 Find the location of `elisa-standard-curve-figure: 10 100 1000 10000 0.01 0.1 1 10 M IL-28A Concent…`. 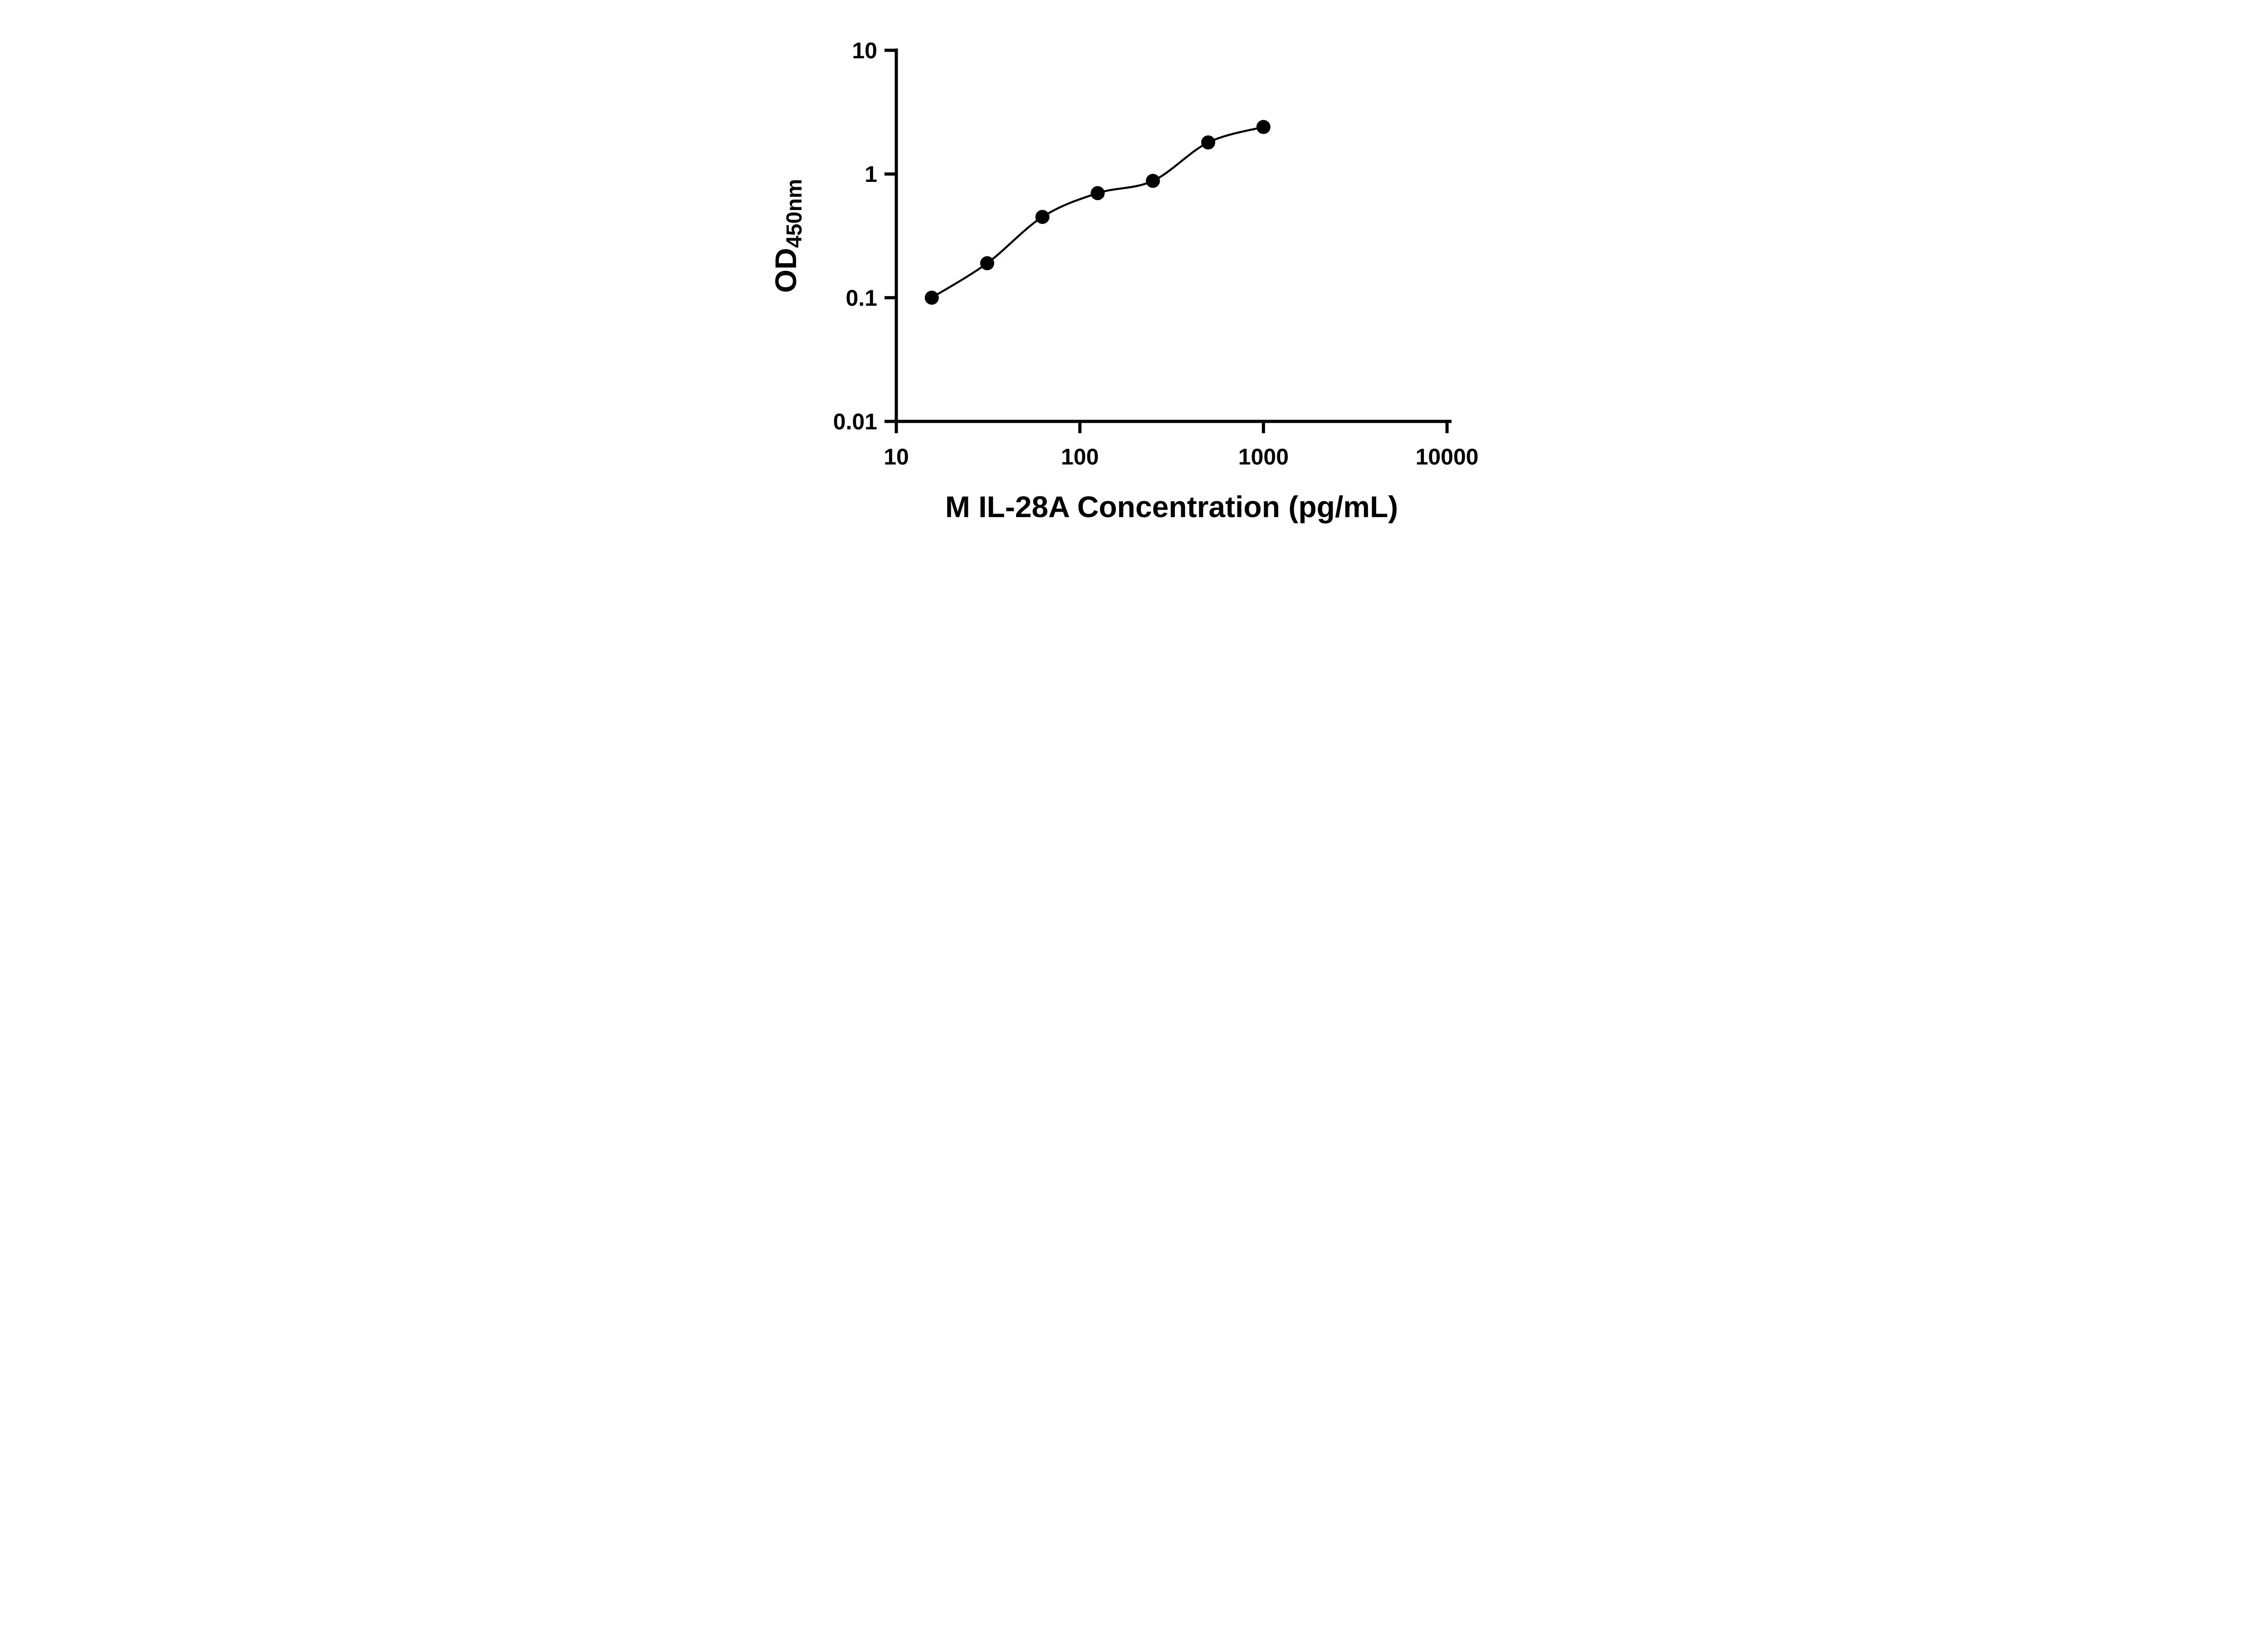

elisa-standard-curve-figure: 10 100 1000 10000 0.01 0.1 1 10 M IL-28A Concent… is located at coordinates (1134, 272).